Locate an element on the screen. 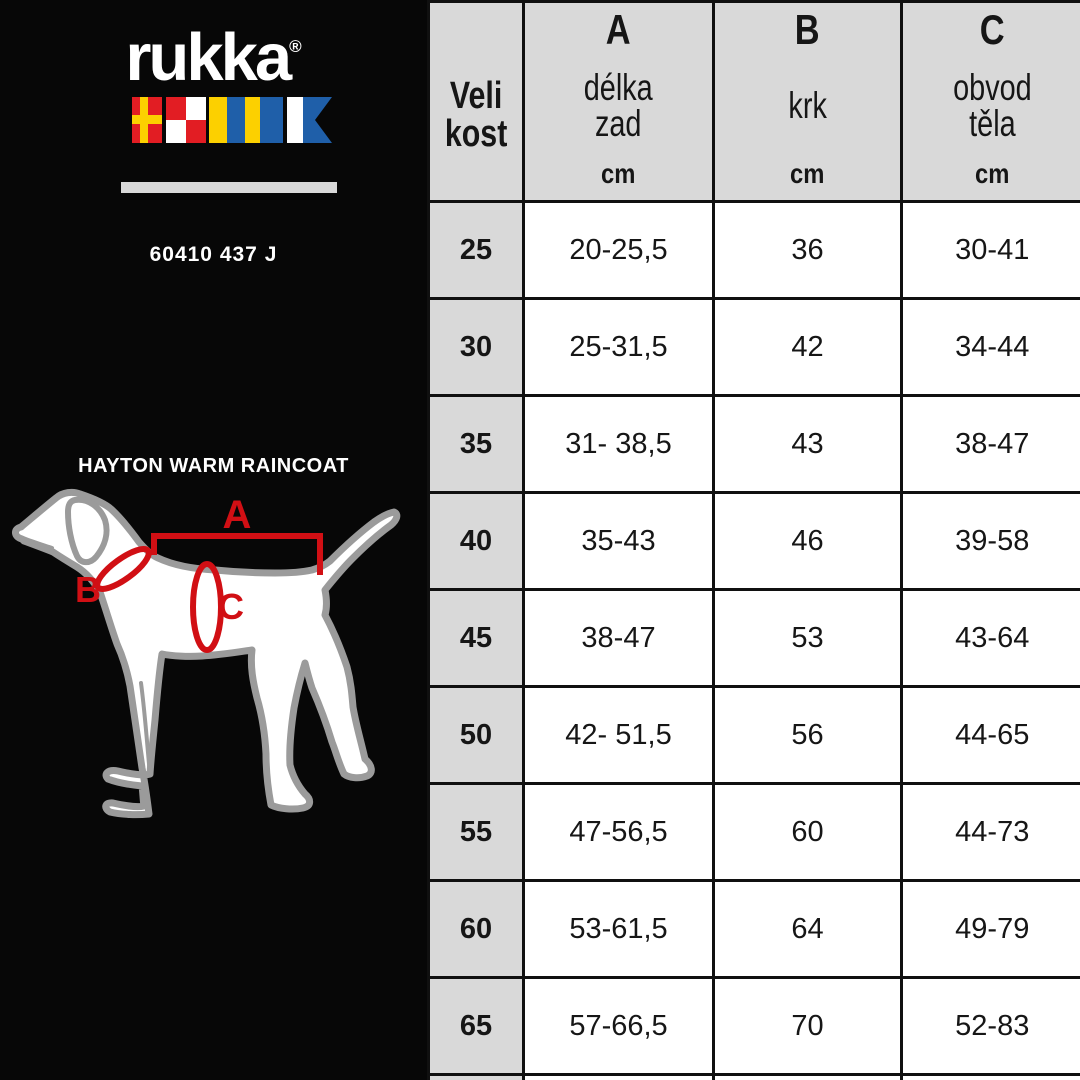 This screenshot has width=1080, height=1080. row-size: 40 is located at coordinates (476, 541).